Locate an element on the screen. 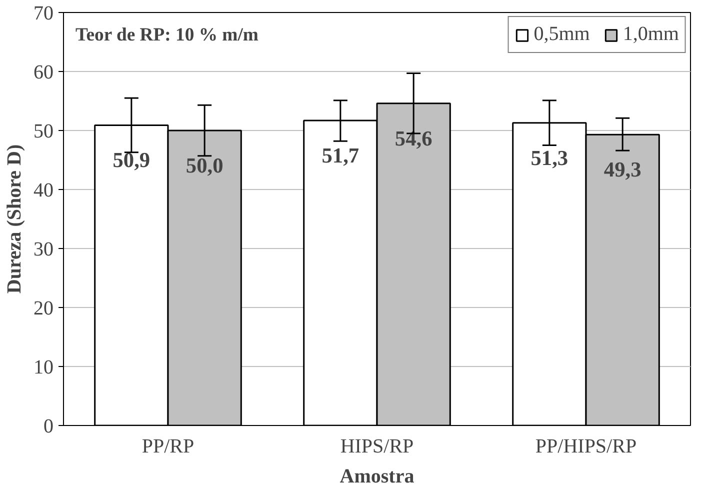  annotation: Teor de RP: 10 % m/m is located at coordinates (167, 35).